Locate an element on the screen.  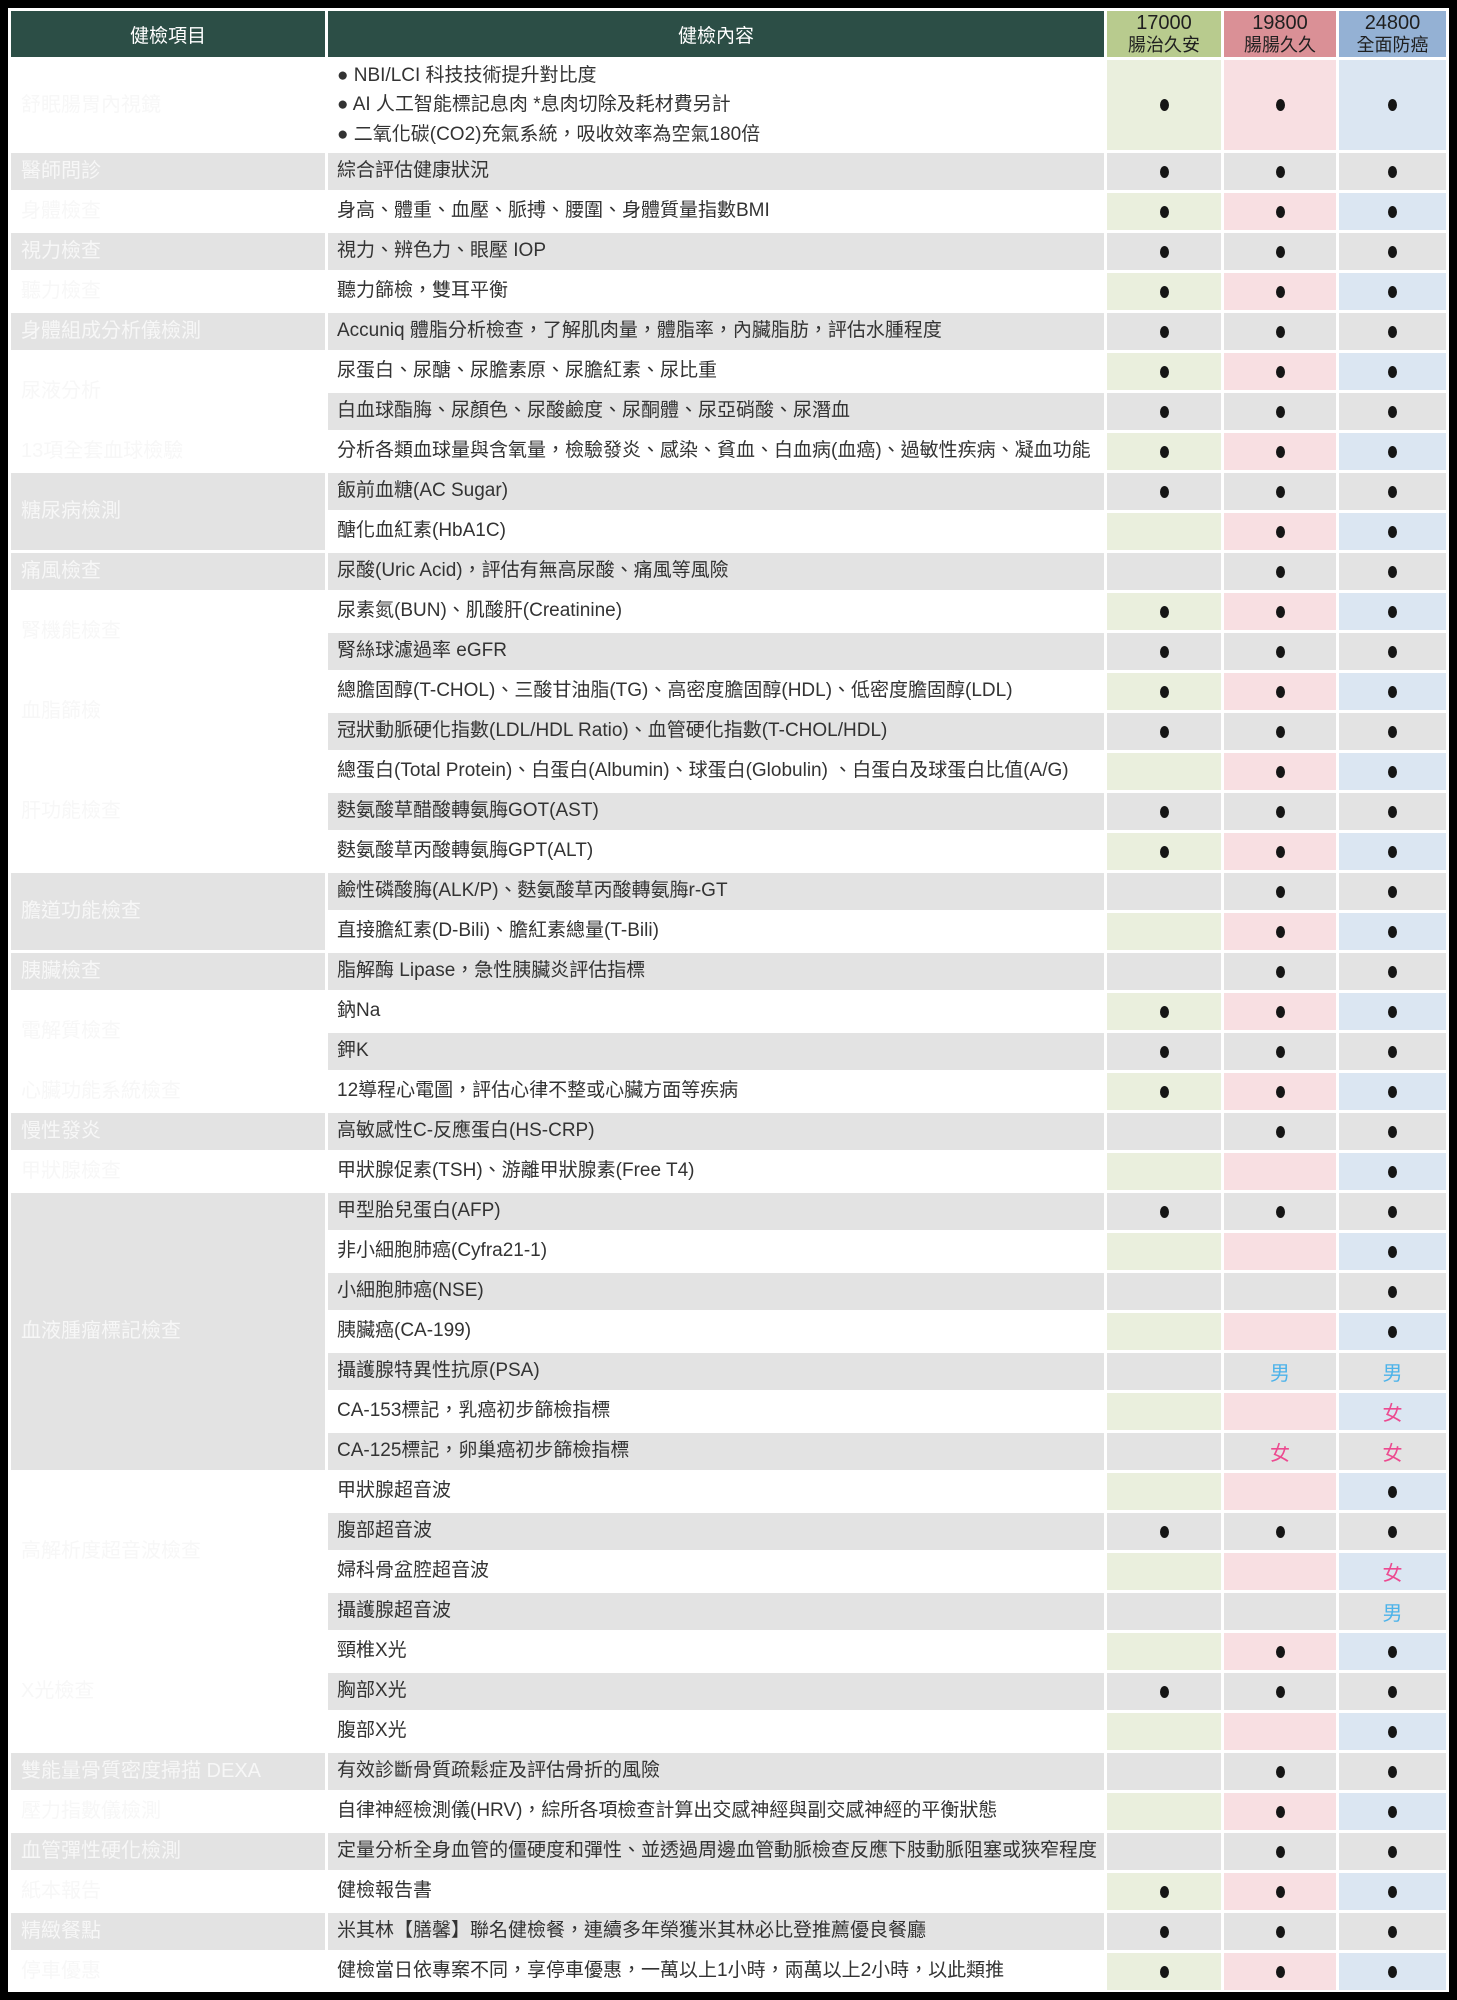
content-cell: CA-153標記，乳癌初步篩檢指標 is located at coordinates (716, 1411).